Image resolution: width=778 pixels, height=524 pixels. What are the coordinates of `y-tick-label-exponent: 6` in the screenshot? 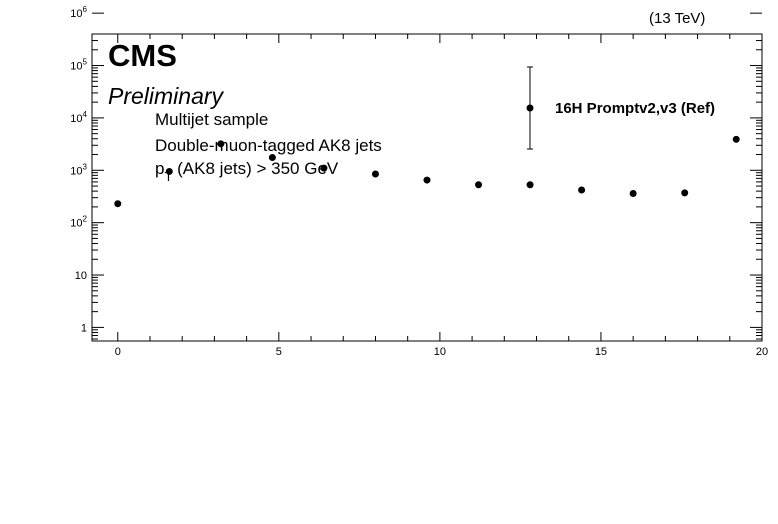 It's located at (85, 9).